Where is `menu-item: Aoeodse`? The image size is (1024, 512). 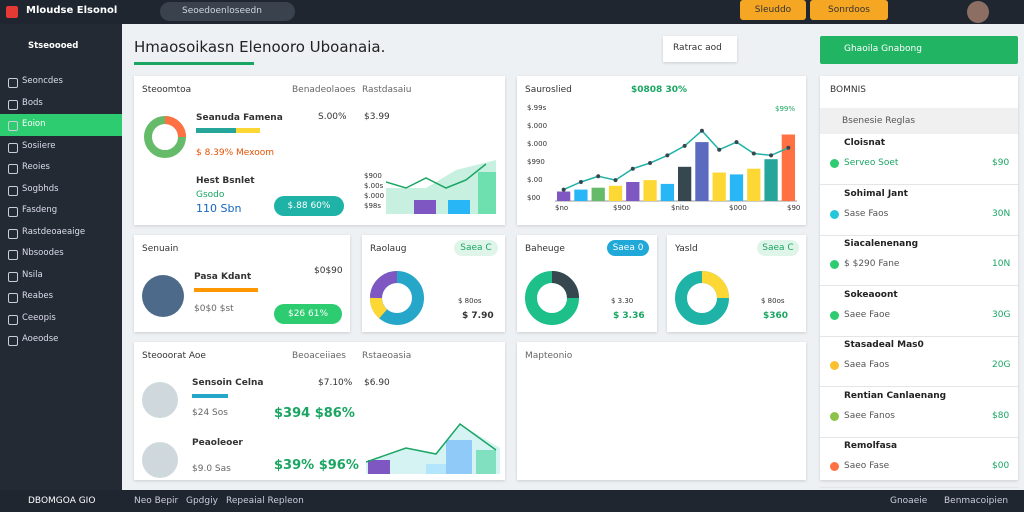 menu-item: Aoeodse is located at coordinates (40, 339).